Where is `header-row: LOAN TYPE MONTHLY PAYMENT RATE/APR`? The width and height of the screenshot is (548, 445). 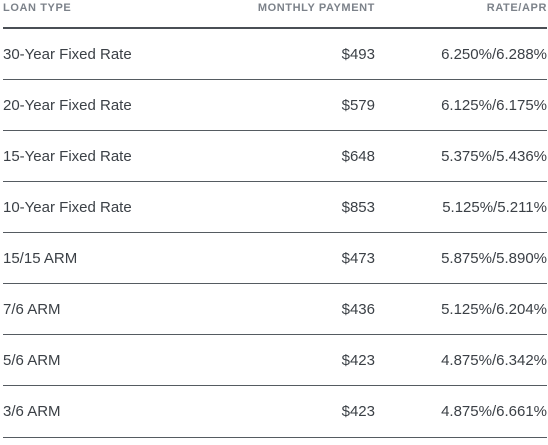
header-row: LOAN TYPE MONTHLY PAYMENT RATE/APR is located at coordinates (275, 14).